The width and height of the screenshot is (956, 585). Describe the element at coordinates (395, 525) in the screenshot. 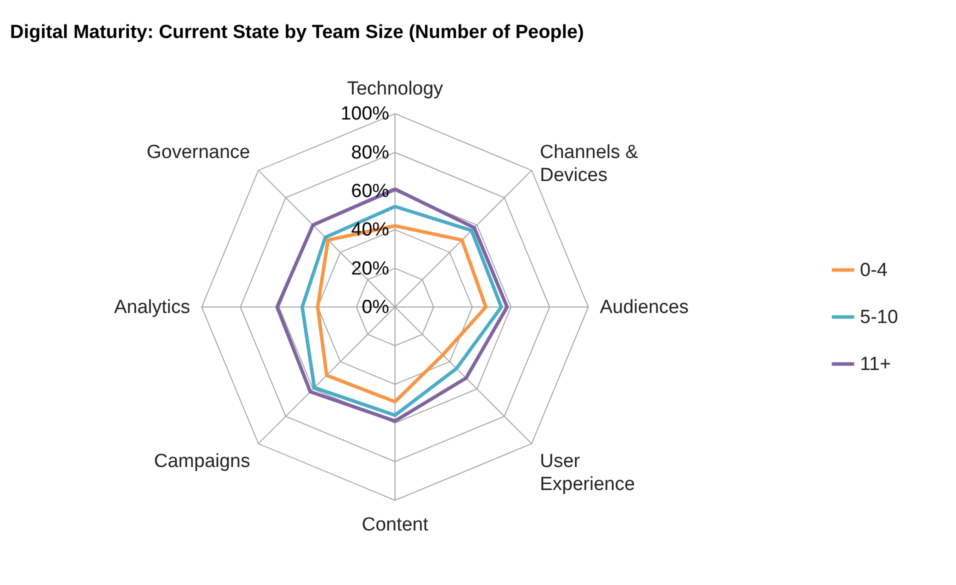

I see `spoke-label: Content` at that location.